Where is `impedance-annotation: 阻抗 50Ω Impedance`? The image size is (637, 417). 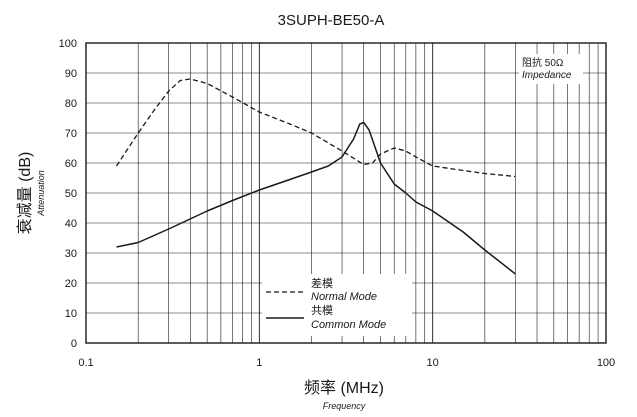 impedance-annotation: 阻抗 50Ω Impedance is located at coordinates (551, 69).